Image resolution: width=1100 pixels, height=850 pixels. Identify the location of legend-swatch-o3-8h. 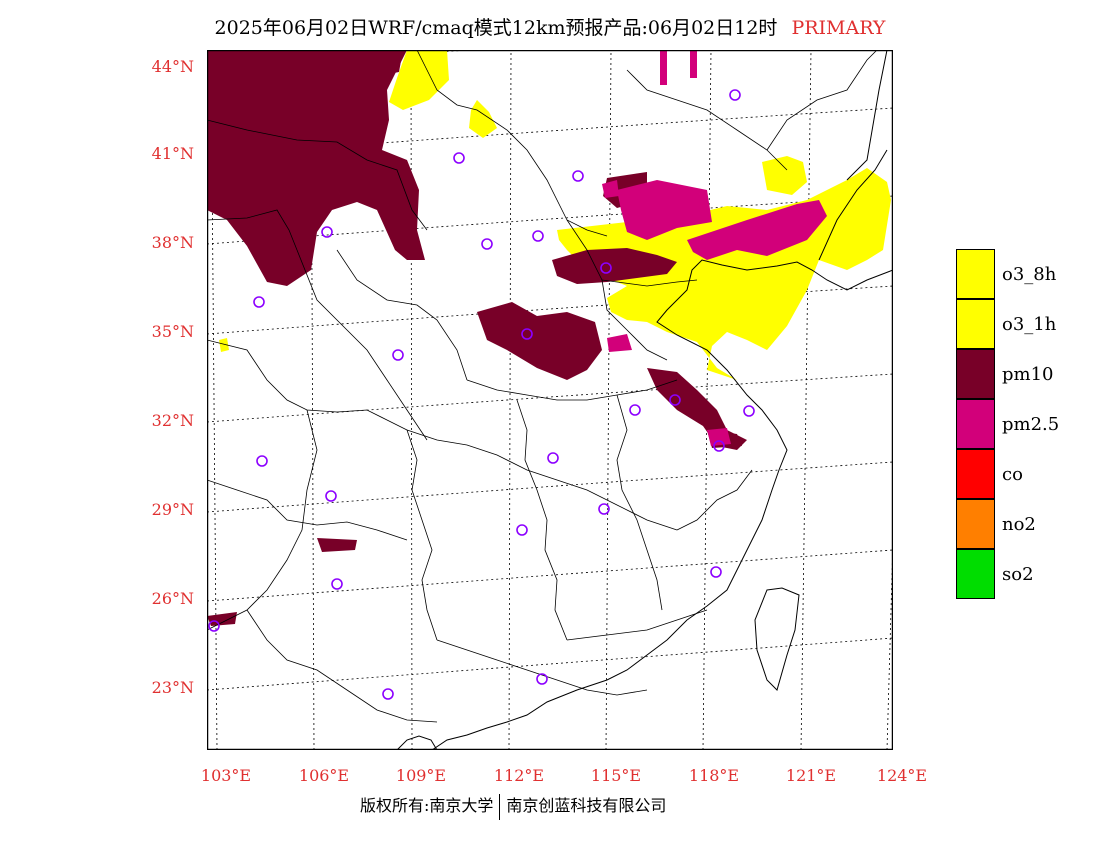
(975, 274).